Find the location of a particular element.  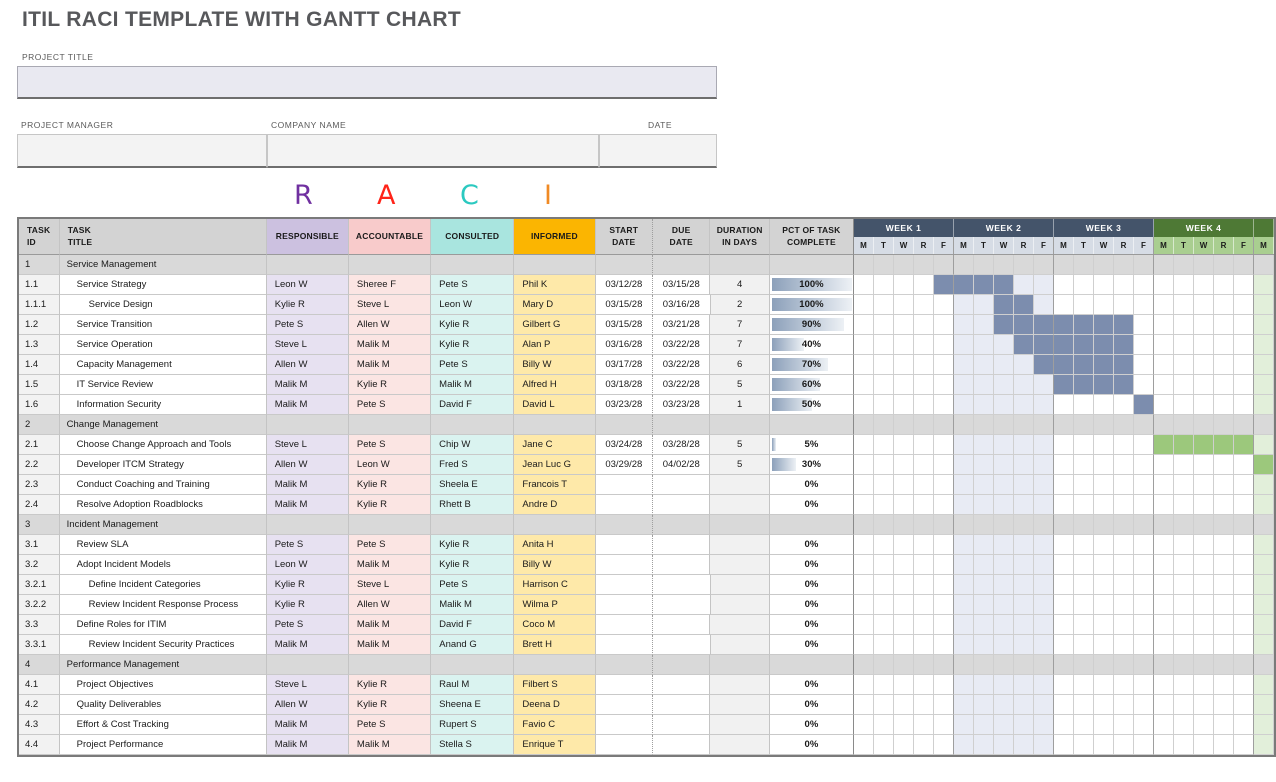

cell-start-date: 03/15/28 is located at coordinates (624, 325).